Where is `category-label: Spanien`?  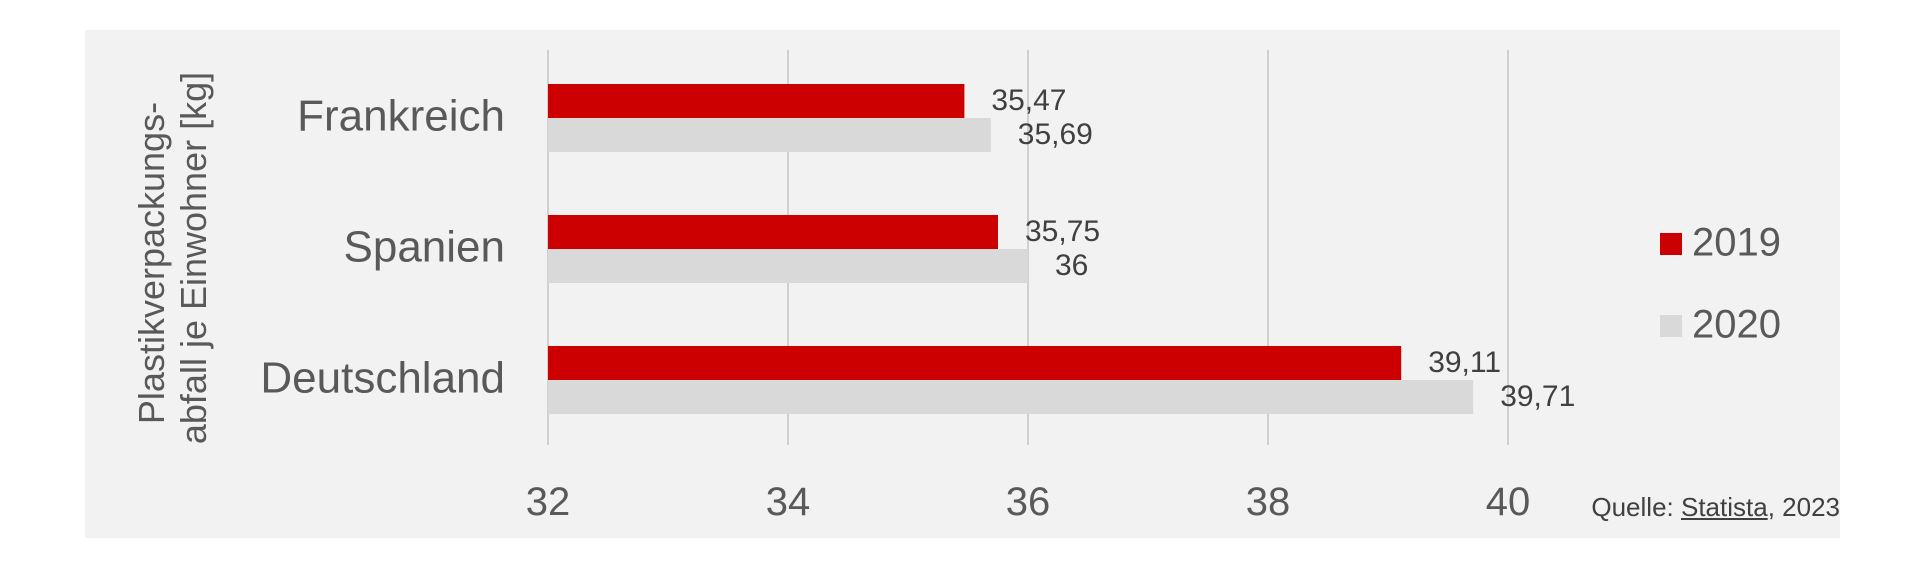
category-label: Spanien is located at coordinates (424, 247).